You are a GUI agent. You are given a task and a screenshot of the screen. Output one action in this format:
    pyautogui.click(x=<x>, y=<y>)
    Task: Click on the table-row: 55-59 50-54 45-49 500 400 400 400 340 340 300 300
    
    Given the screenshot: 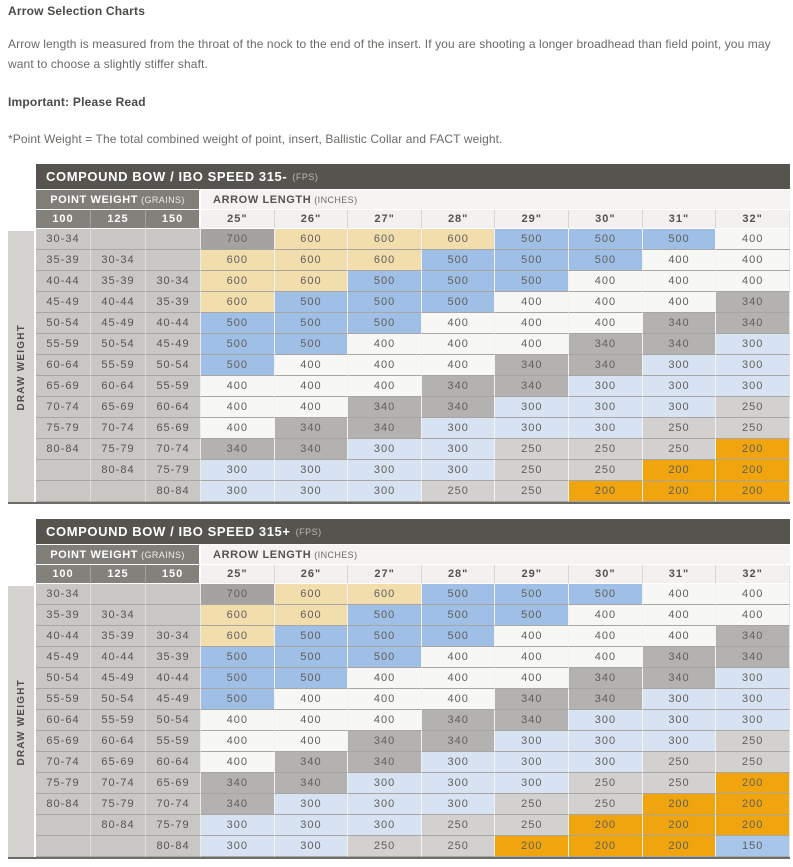 What is the action you would take?
    pyautogui.click(x=413, y=700)
    